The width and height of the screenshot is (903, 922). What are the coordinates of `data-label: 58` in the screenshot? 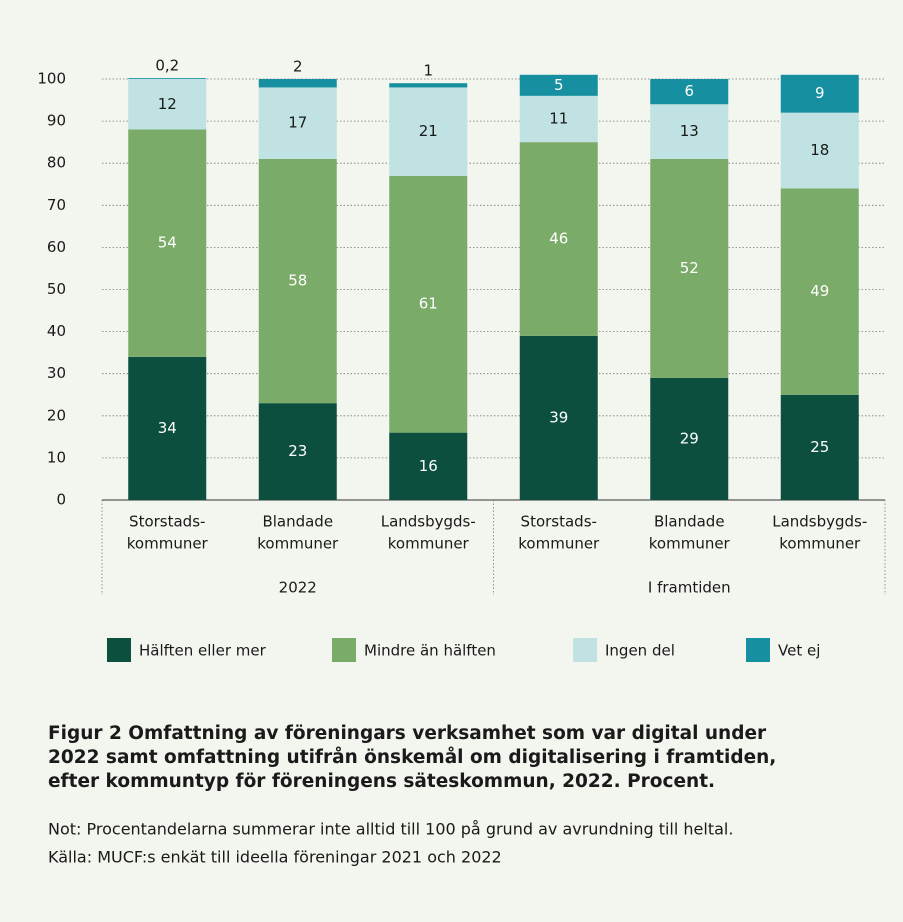 It's located at (297, 281).